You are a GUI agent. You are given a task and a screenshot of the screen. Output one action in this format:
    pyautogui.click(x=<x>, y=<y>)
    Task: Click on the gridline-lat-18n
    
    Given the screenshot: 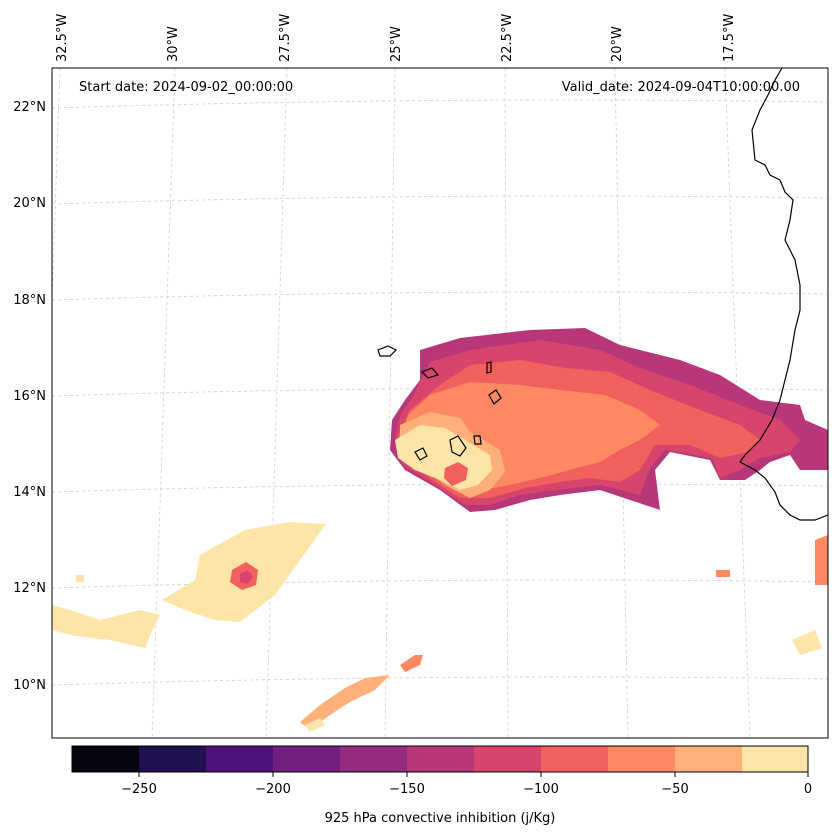 What is the action you would take?
    pyautogui.click(x=440, y=296)
    